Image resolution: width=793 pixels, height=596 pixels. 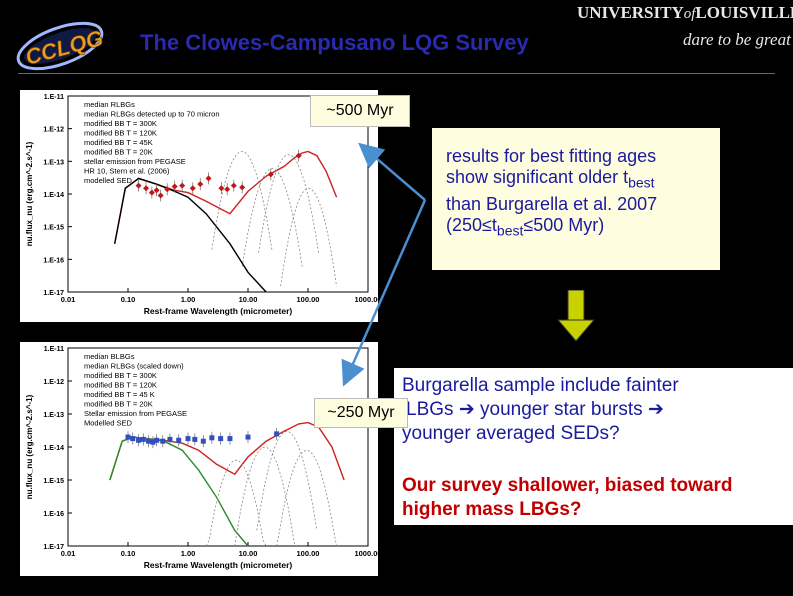 What do you see at coordinates (334, 42) in the screenshot?
I see `page-title: The Clowes-Campusano LQG Survey` at bounding box center [334, 42].